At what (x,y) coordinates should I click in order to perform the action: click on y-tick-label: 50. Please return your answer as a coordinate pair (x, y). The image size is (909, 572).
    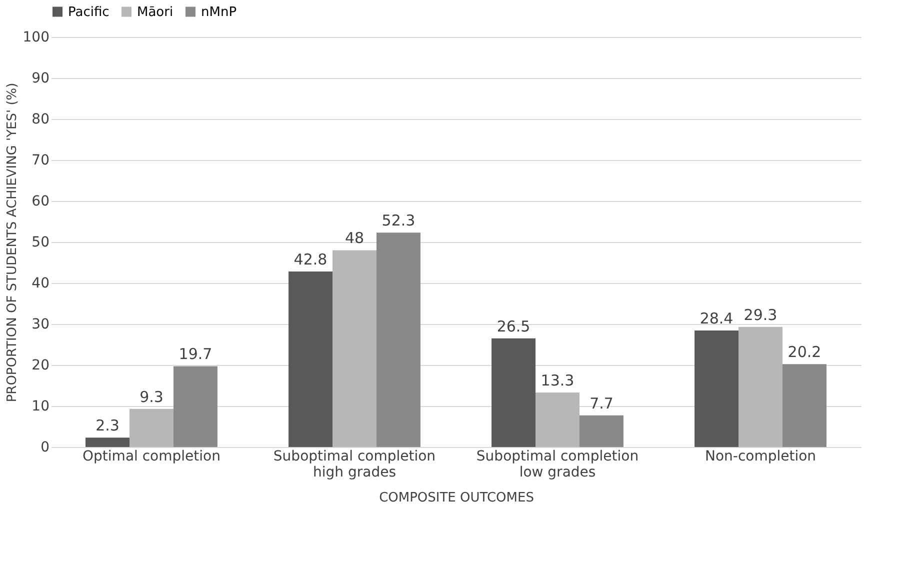
    Looking at the image, I should click on (41, 242).